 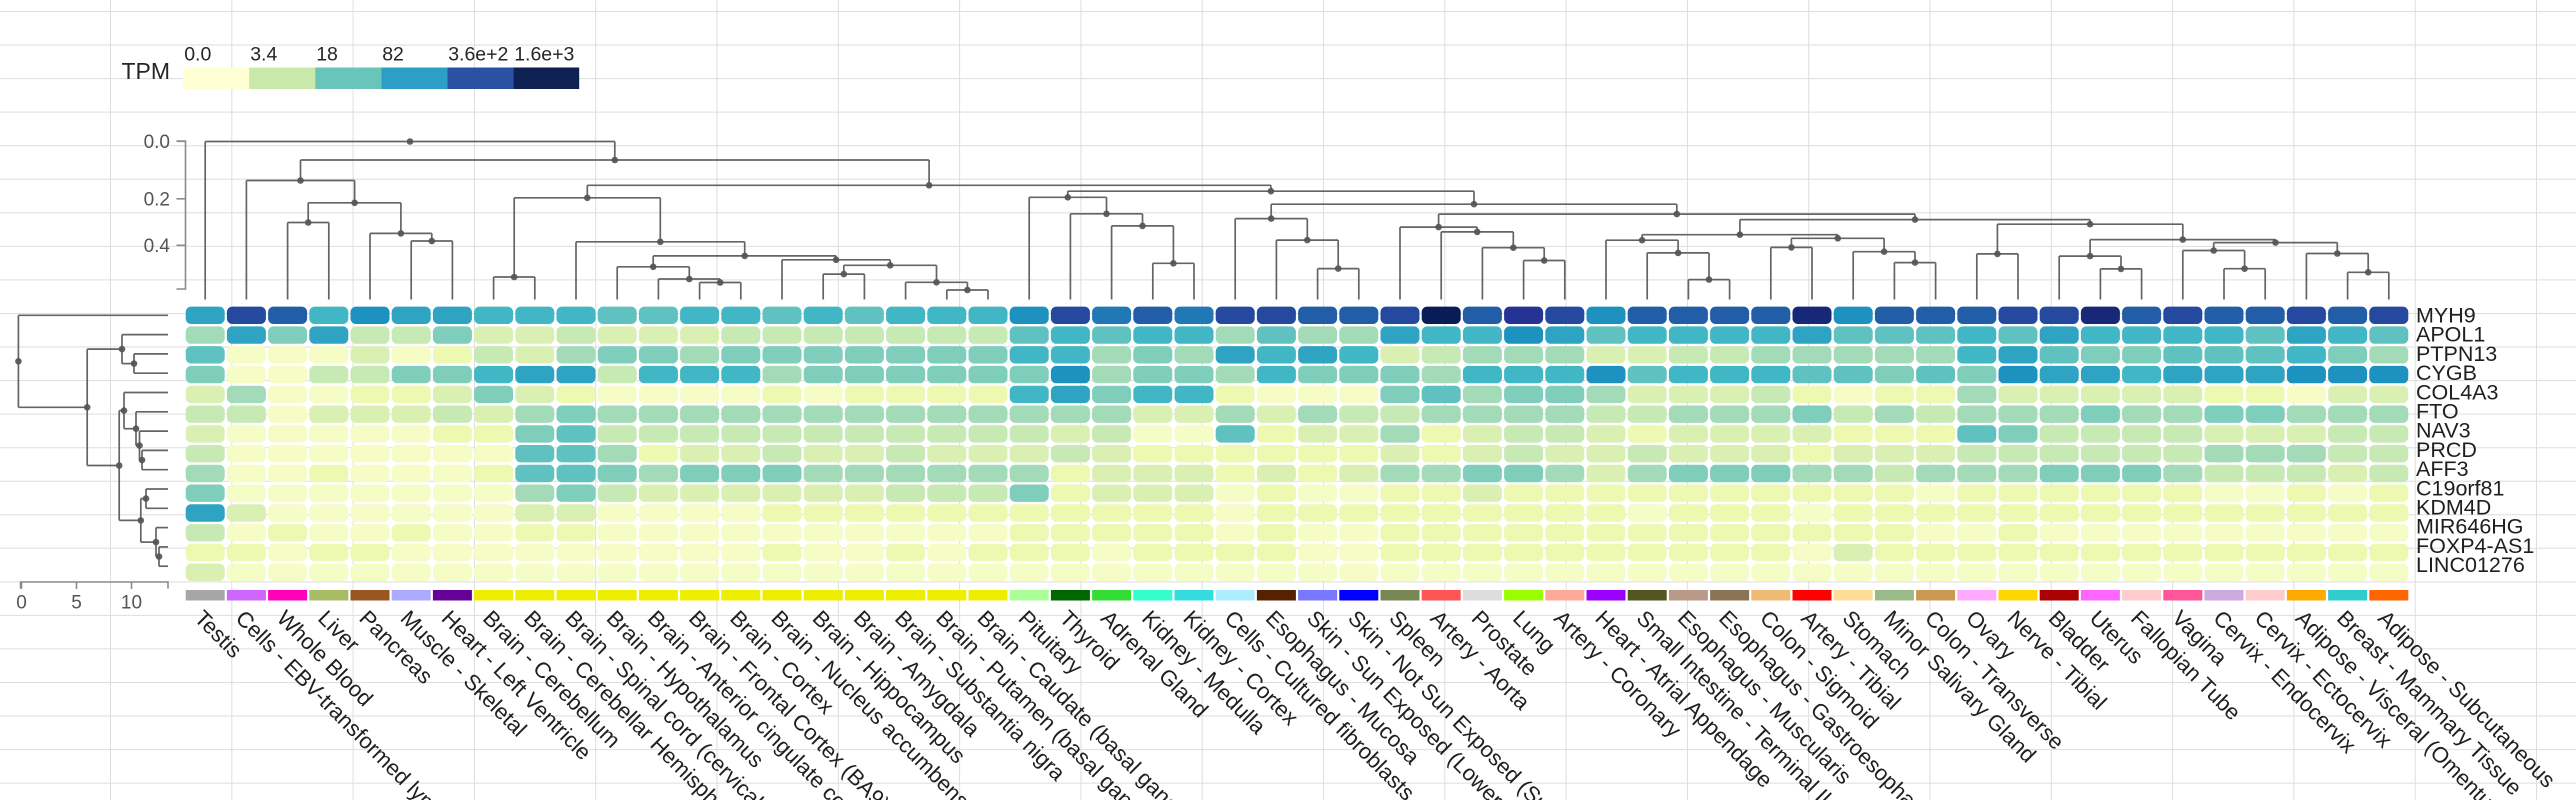 What do you see at coordinates (2446, 373) in the screenshot?
I see `svg-text: CYGB` at bounding box center [2446, 373].